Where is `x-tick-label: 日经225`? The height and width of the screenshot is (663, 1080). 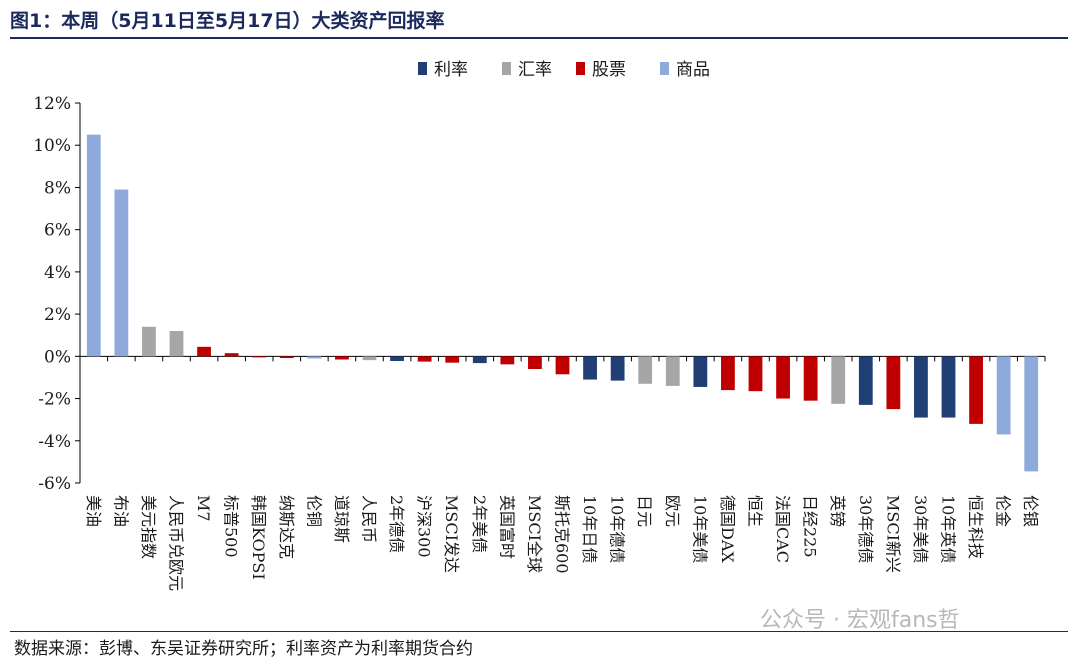 x-tick-label: 日经225 is located at coordinates (810, 526).